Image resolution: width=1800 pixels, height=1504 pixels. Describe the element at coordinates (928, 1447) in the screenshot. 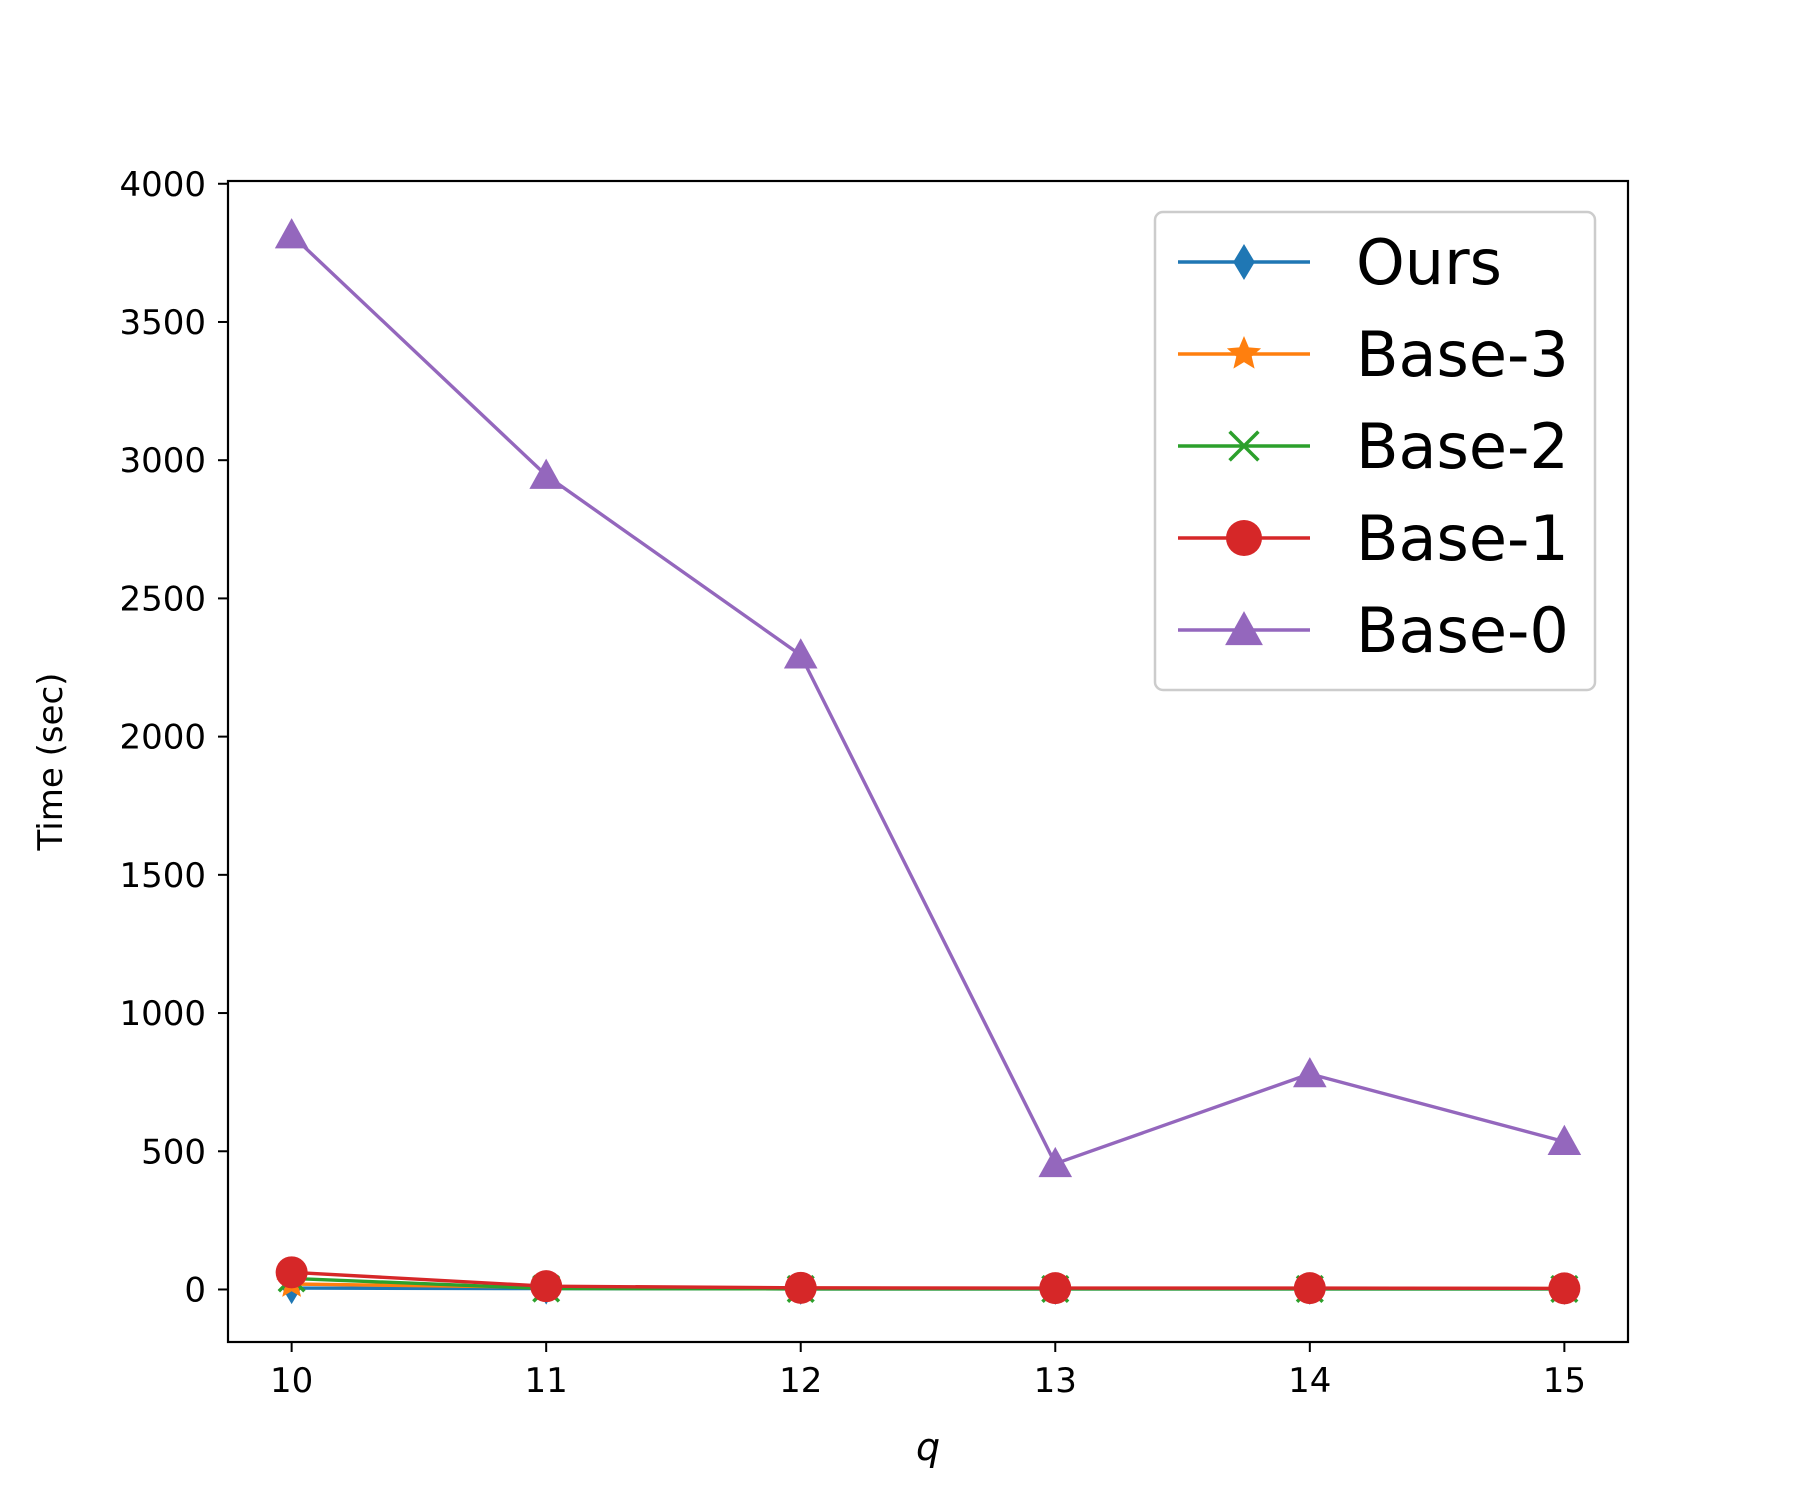

I see `x-axis-label: q` at that location.